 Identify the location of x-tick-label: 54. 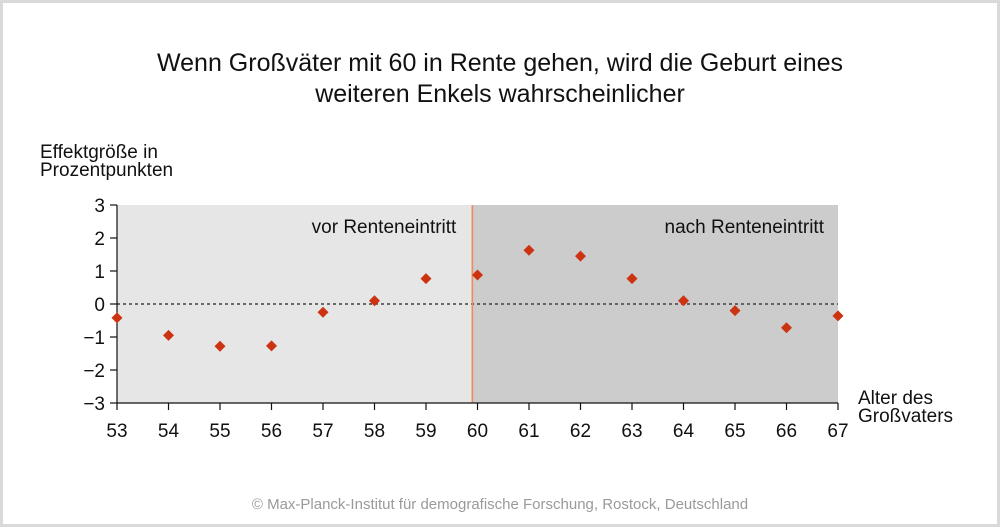
(169, 431).